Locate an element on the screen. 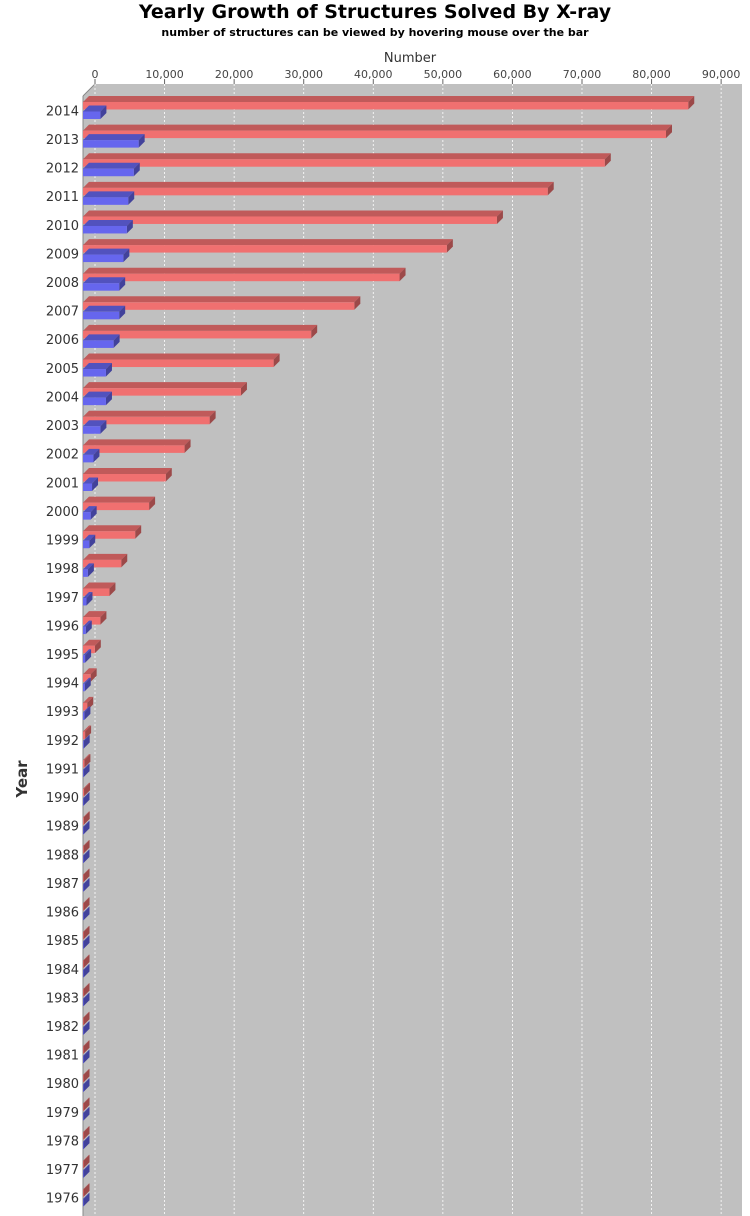  blue-bar-1998 is located at coordinates (88, 570).